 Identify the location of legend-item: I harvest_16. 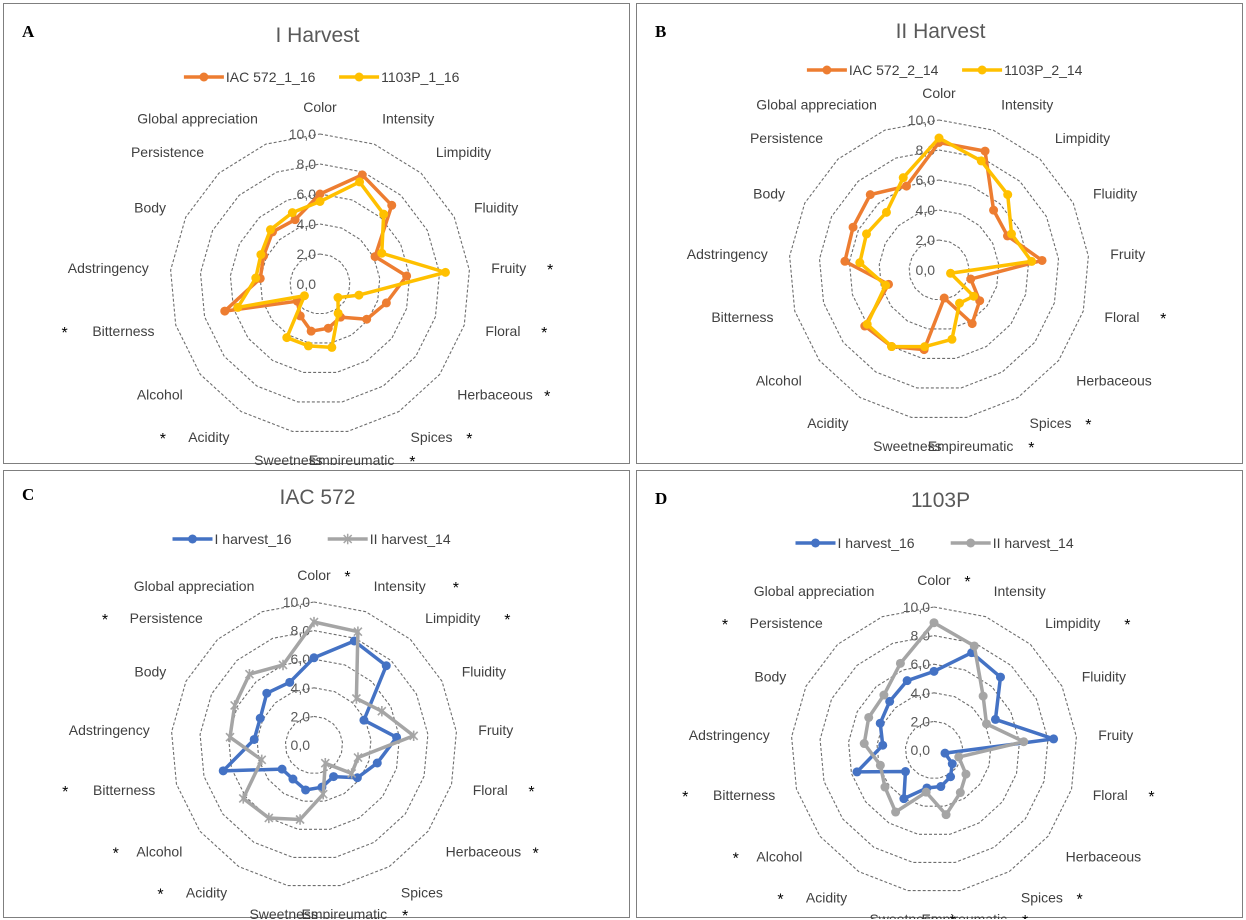
(855, 543).